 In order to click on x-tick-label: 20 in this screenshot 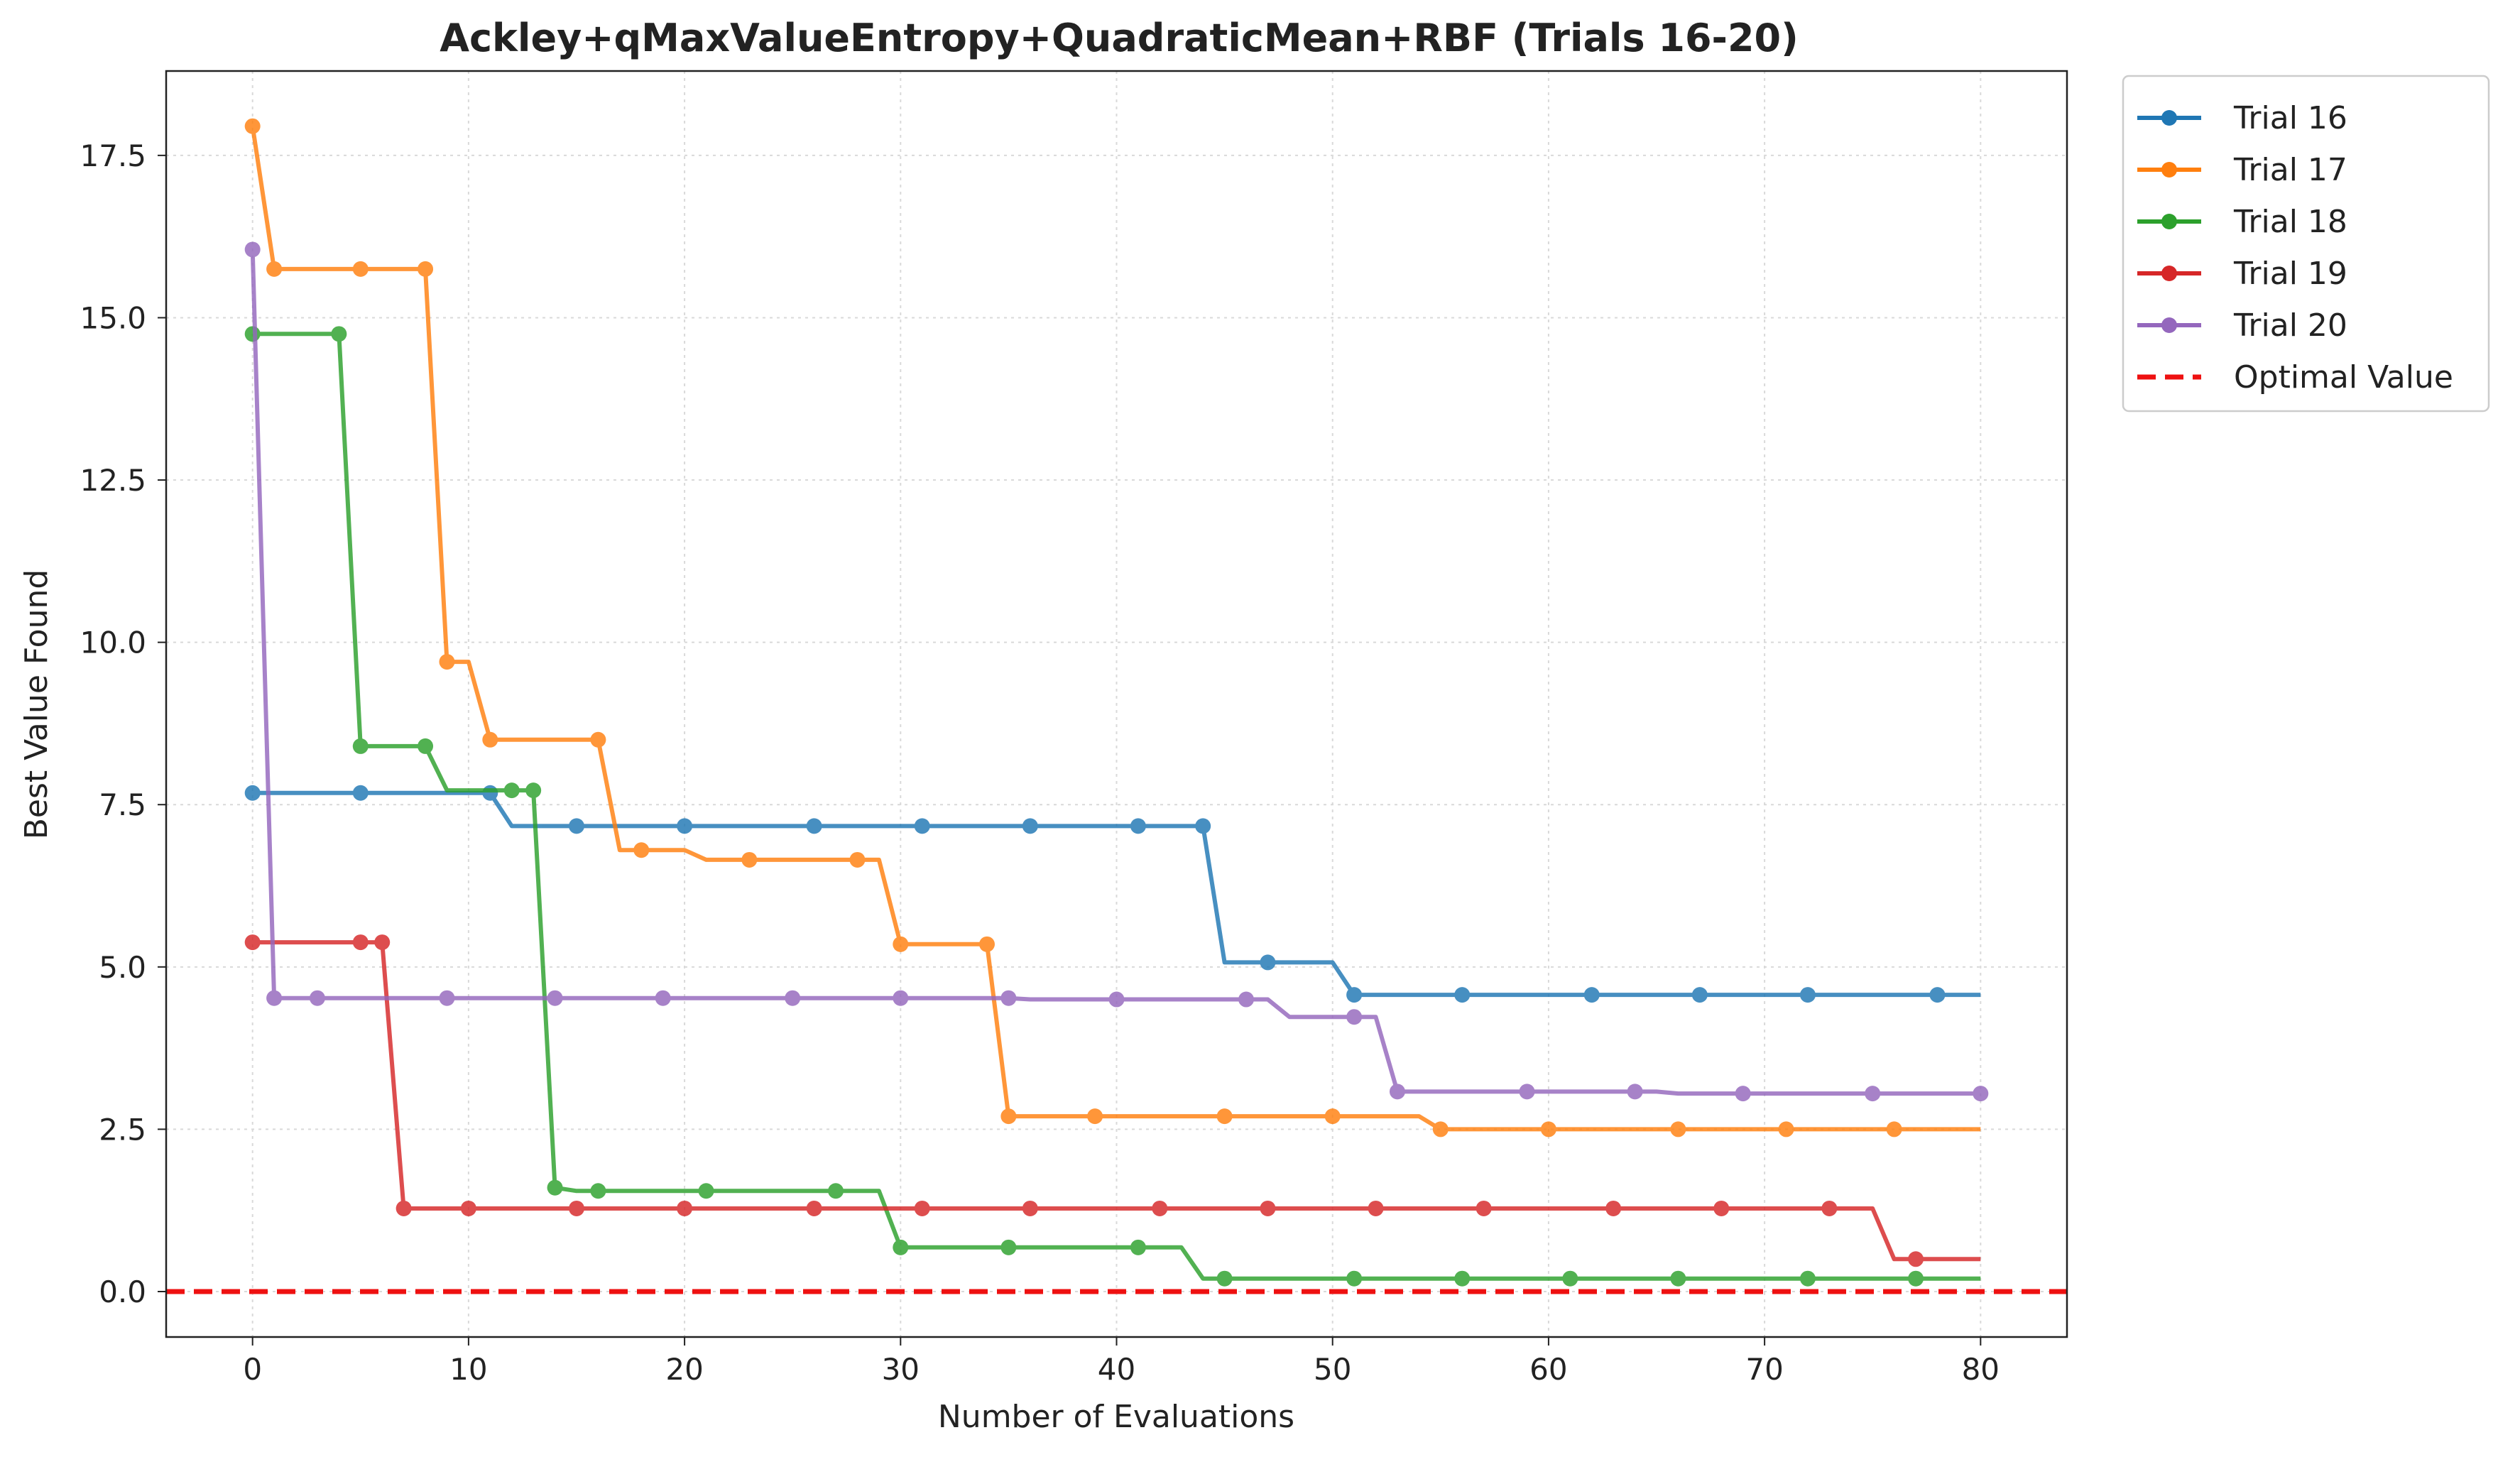, I will do `click(684, 1369)`.